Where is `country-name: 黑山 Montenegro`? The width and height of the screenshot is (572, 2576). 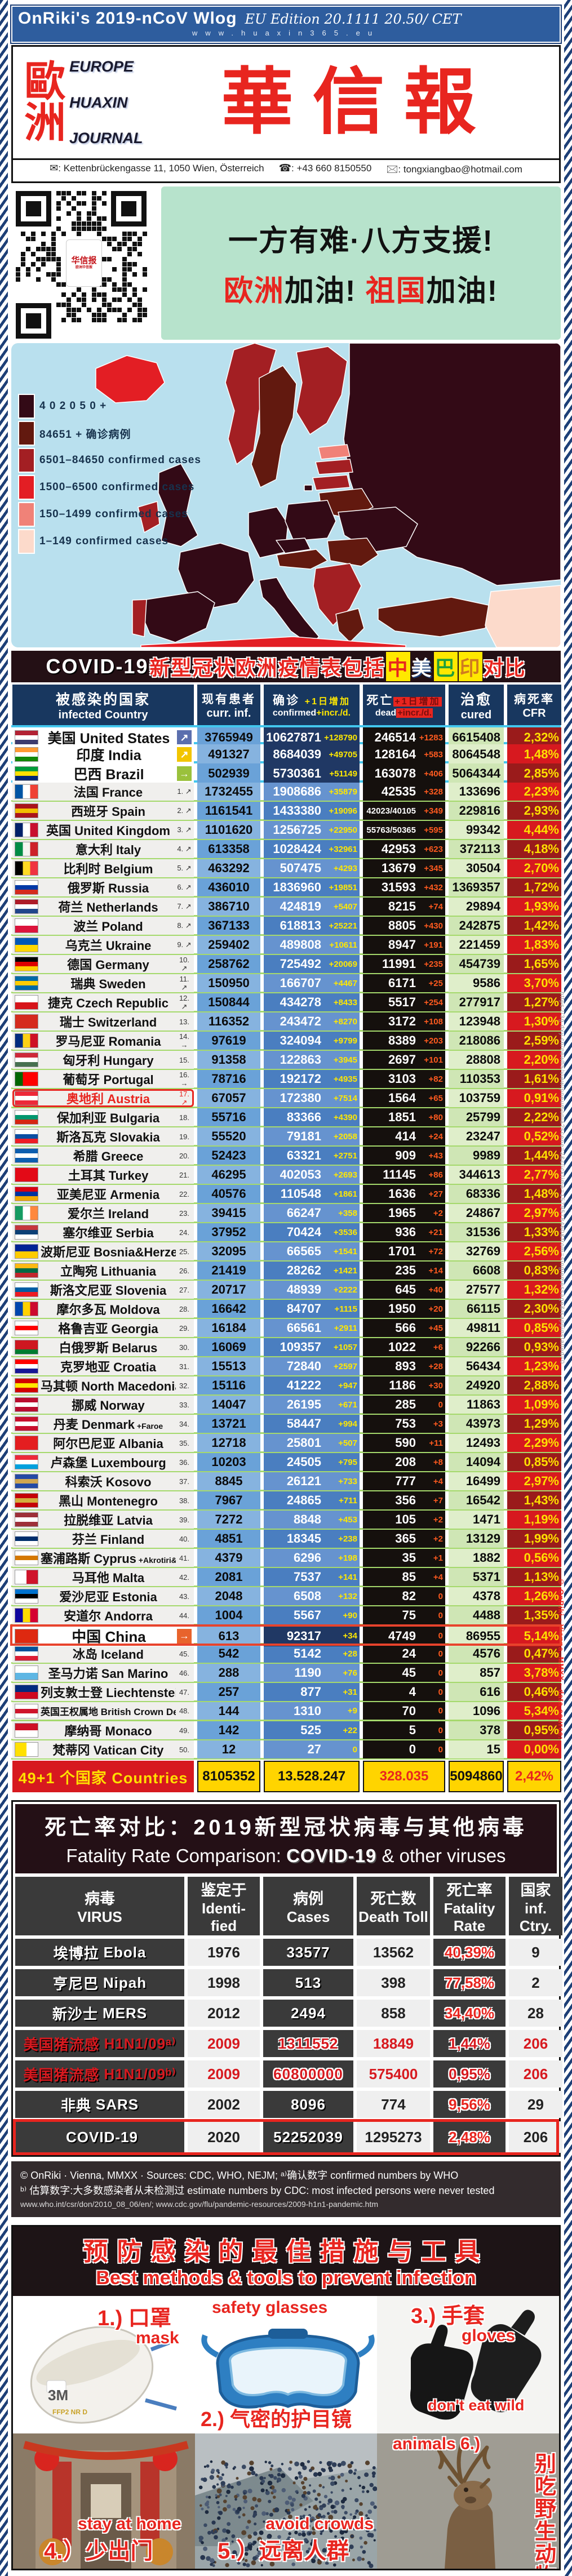 country-name: 黑山 Montenegro is located at coordinates (108, 1501).